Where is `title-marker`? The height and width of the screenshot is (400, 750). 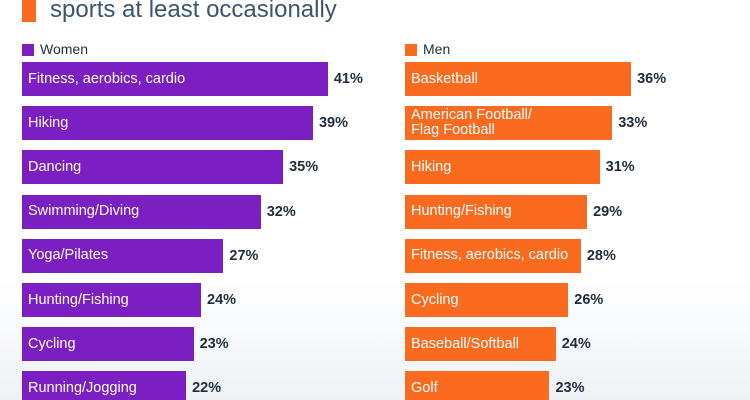
title-marker is located at coordinates (29, 11).